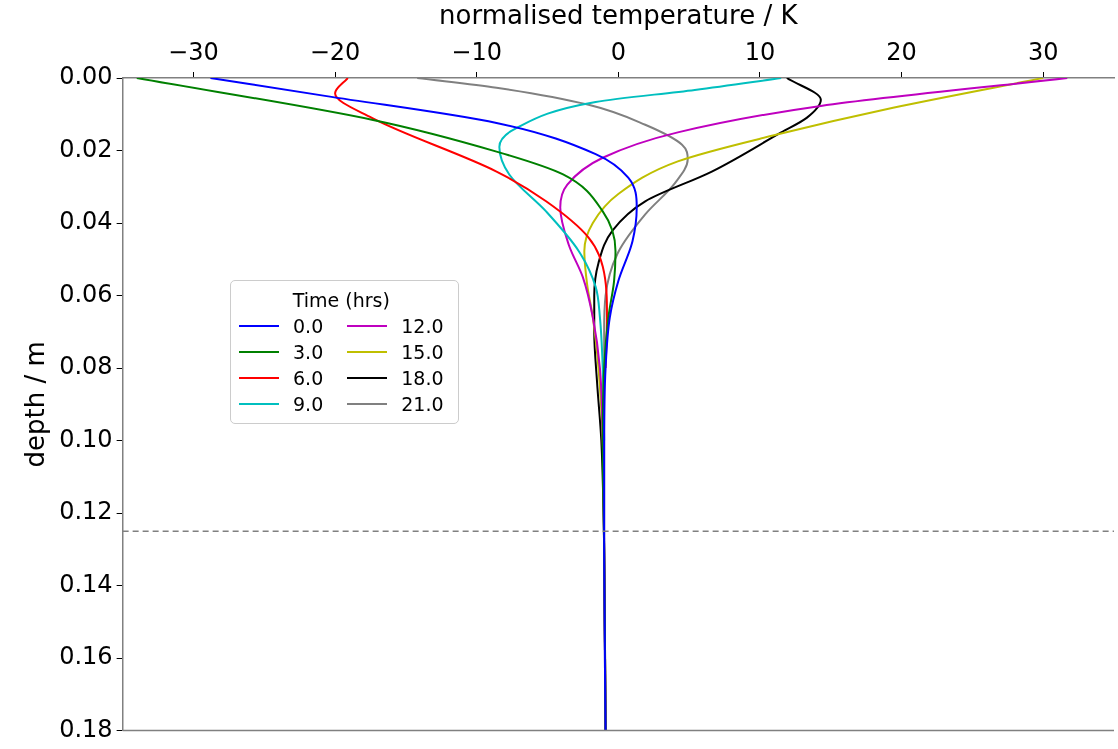 The image size is (1118, 749). Describe the element at coordinates (619, 15) in the screenshot. I see `x-axis-title: normalised temperature / K` at that location.